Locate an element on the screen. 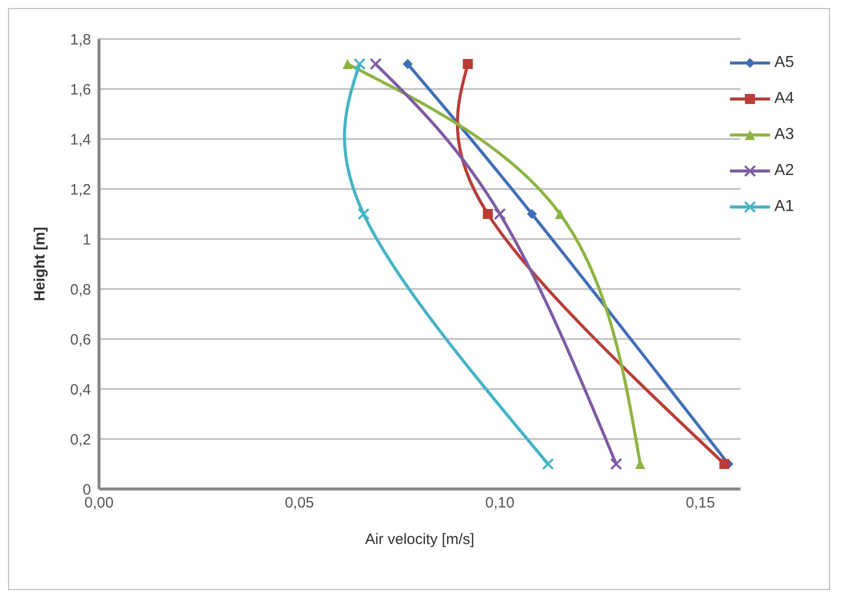 The width and height of the screenshot is (847, 605). x-tick-label: 0,10 is located at coordinates (499, 503).